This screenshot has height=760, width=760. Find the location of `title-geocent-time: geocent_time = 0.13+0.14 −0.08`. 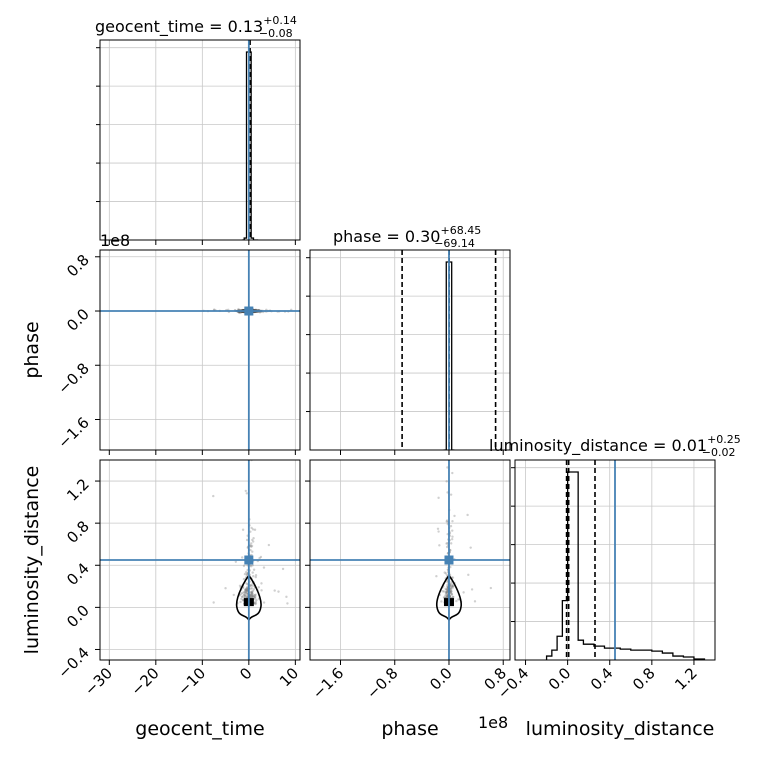

title-geocent-time: geocent_time = 0.13+0.14 −0.08 is located at coordinates (196, 27).